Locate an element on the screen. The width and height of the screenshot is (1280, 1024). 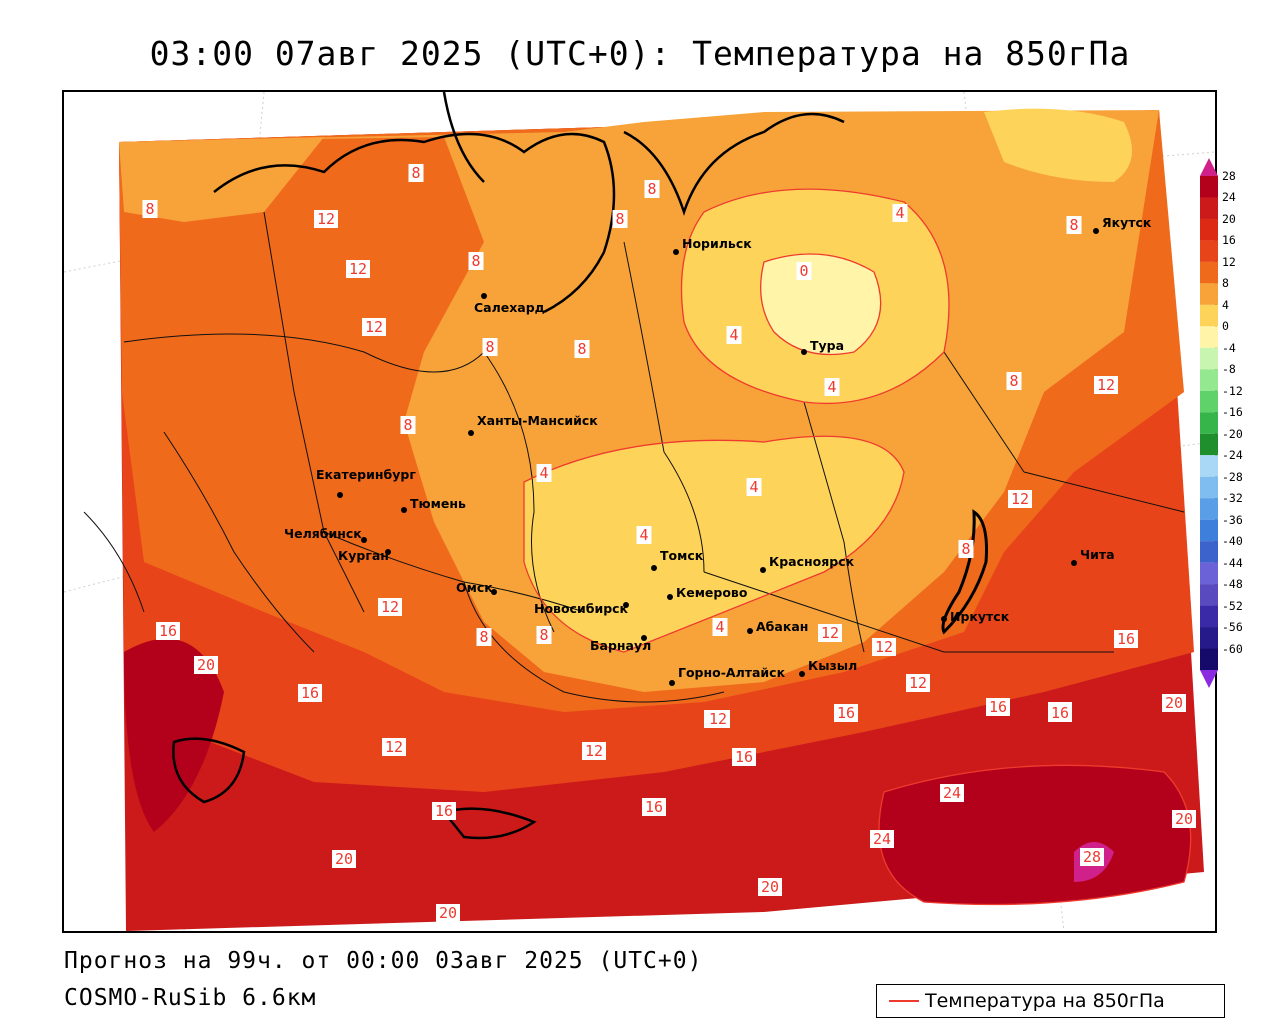
colorbar-tick-label: 12 is located at coordinates (1229, 261).